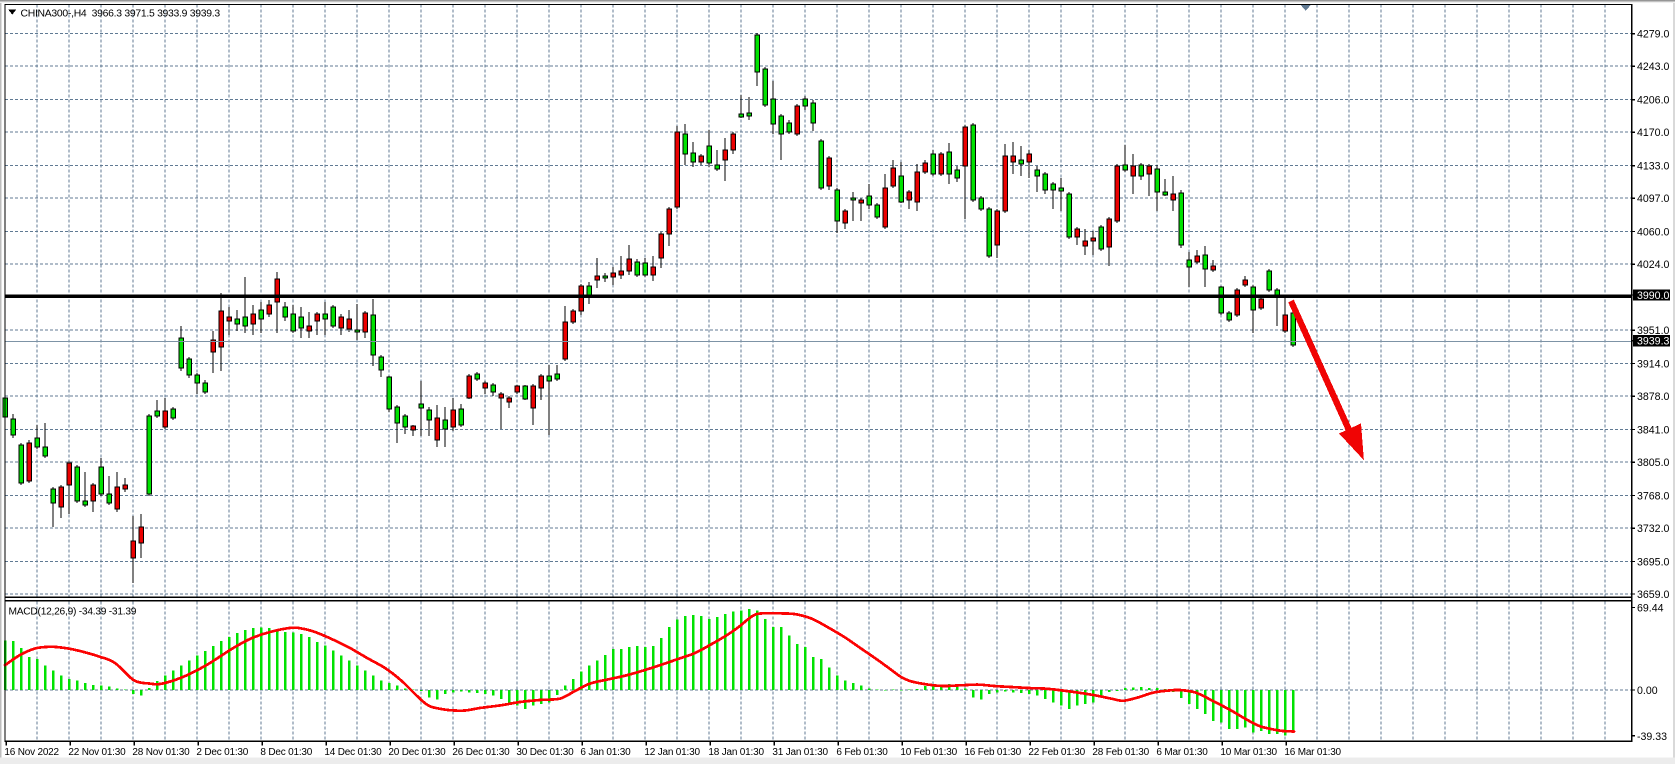  What do you see at coordinates (1653, 233) in the screenshot?
I see `svg-text: 4060.0` at bounding box center [1653, 233].